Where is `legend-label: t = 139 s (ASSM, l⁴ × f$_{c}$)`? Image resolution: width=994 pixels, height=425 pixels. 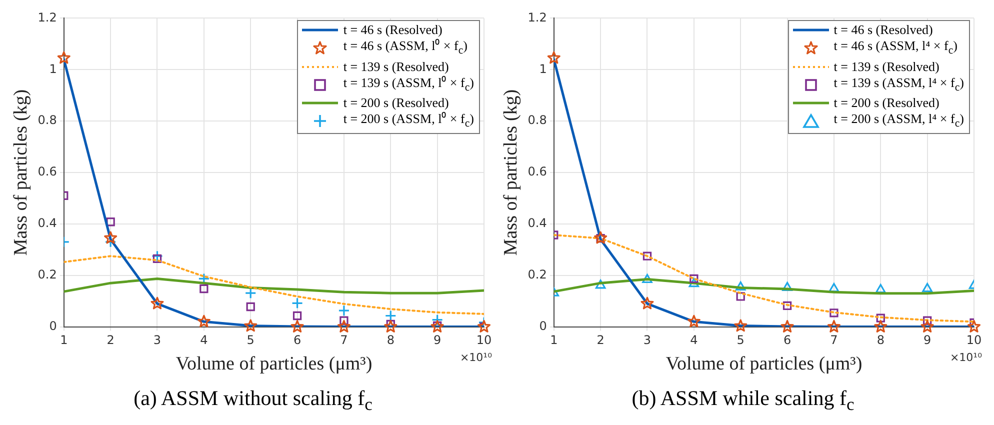
legend-label: t = 139 s (ASSM, l⁴ × f$_{c}$) is located at coordinates (899, 85).